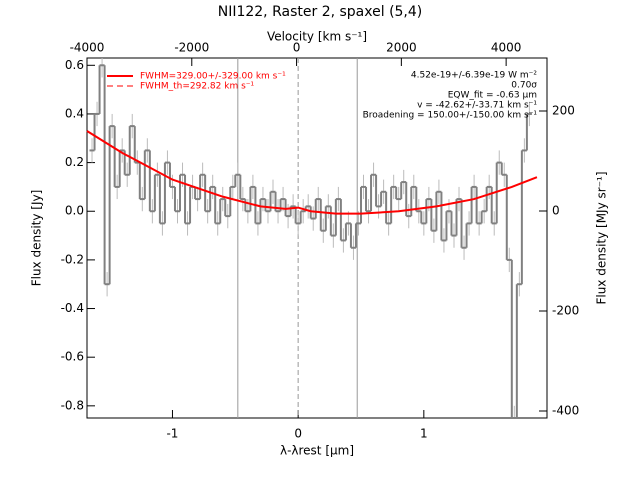  Describe the element at coordinates (602, 237) in the screenshot. I see `y2-axis-label: Flux density [MJy sr⁻¹]` at that location.